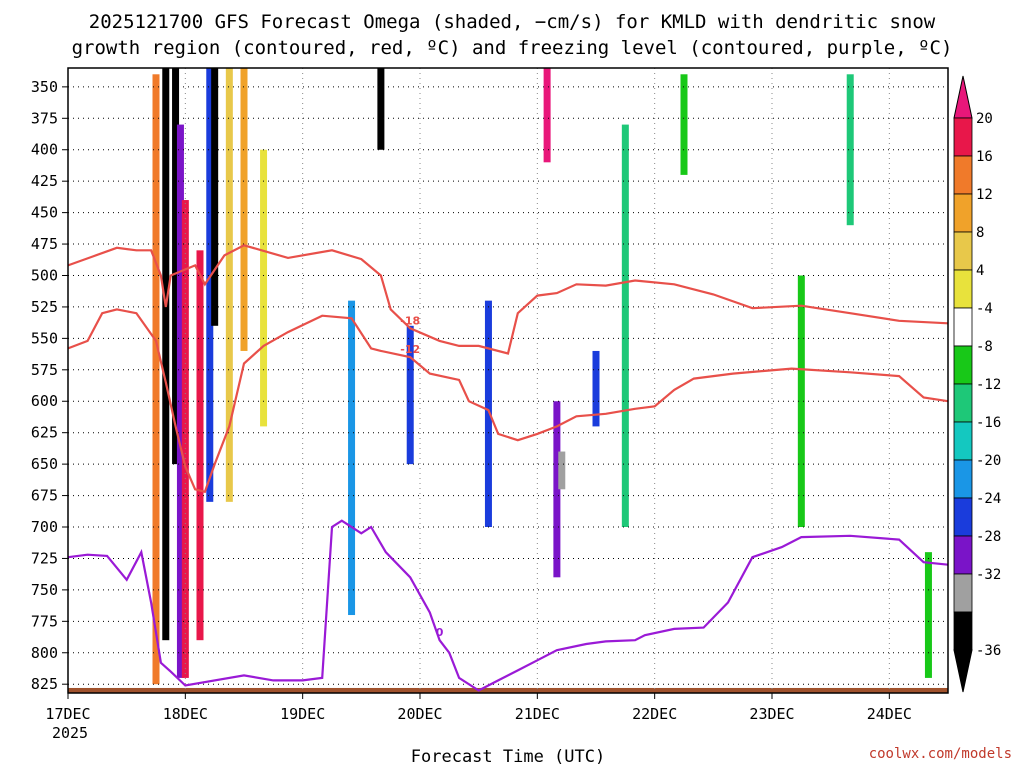  What do you see at coordinates (70, 733) in the screenshot?
I see `x-year-label: 2025` at bounding box center [70, 733].